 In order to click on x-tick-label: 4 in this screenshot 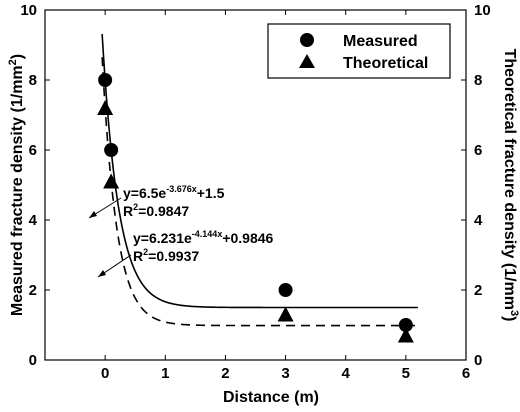, I will do `click(346, 373)`.